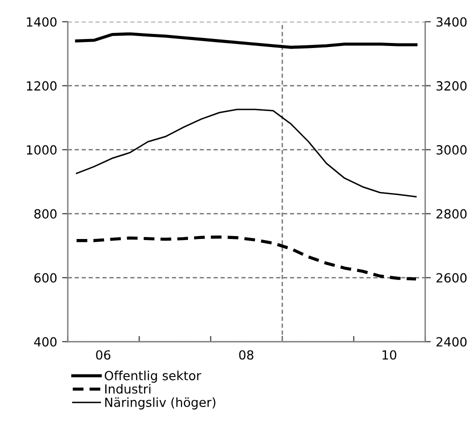 This screenshot has width=474, height=426. What do you see at coordinates (451, 278) in the screenshot?
I see `y2-tick-label: 2600` at bounding box center [451, 278].